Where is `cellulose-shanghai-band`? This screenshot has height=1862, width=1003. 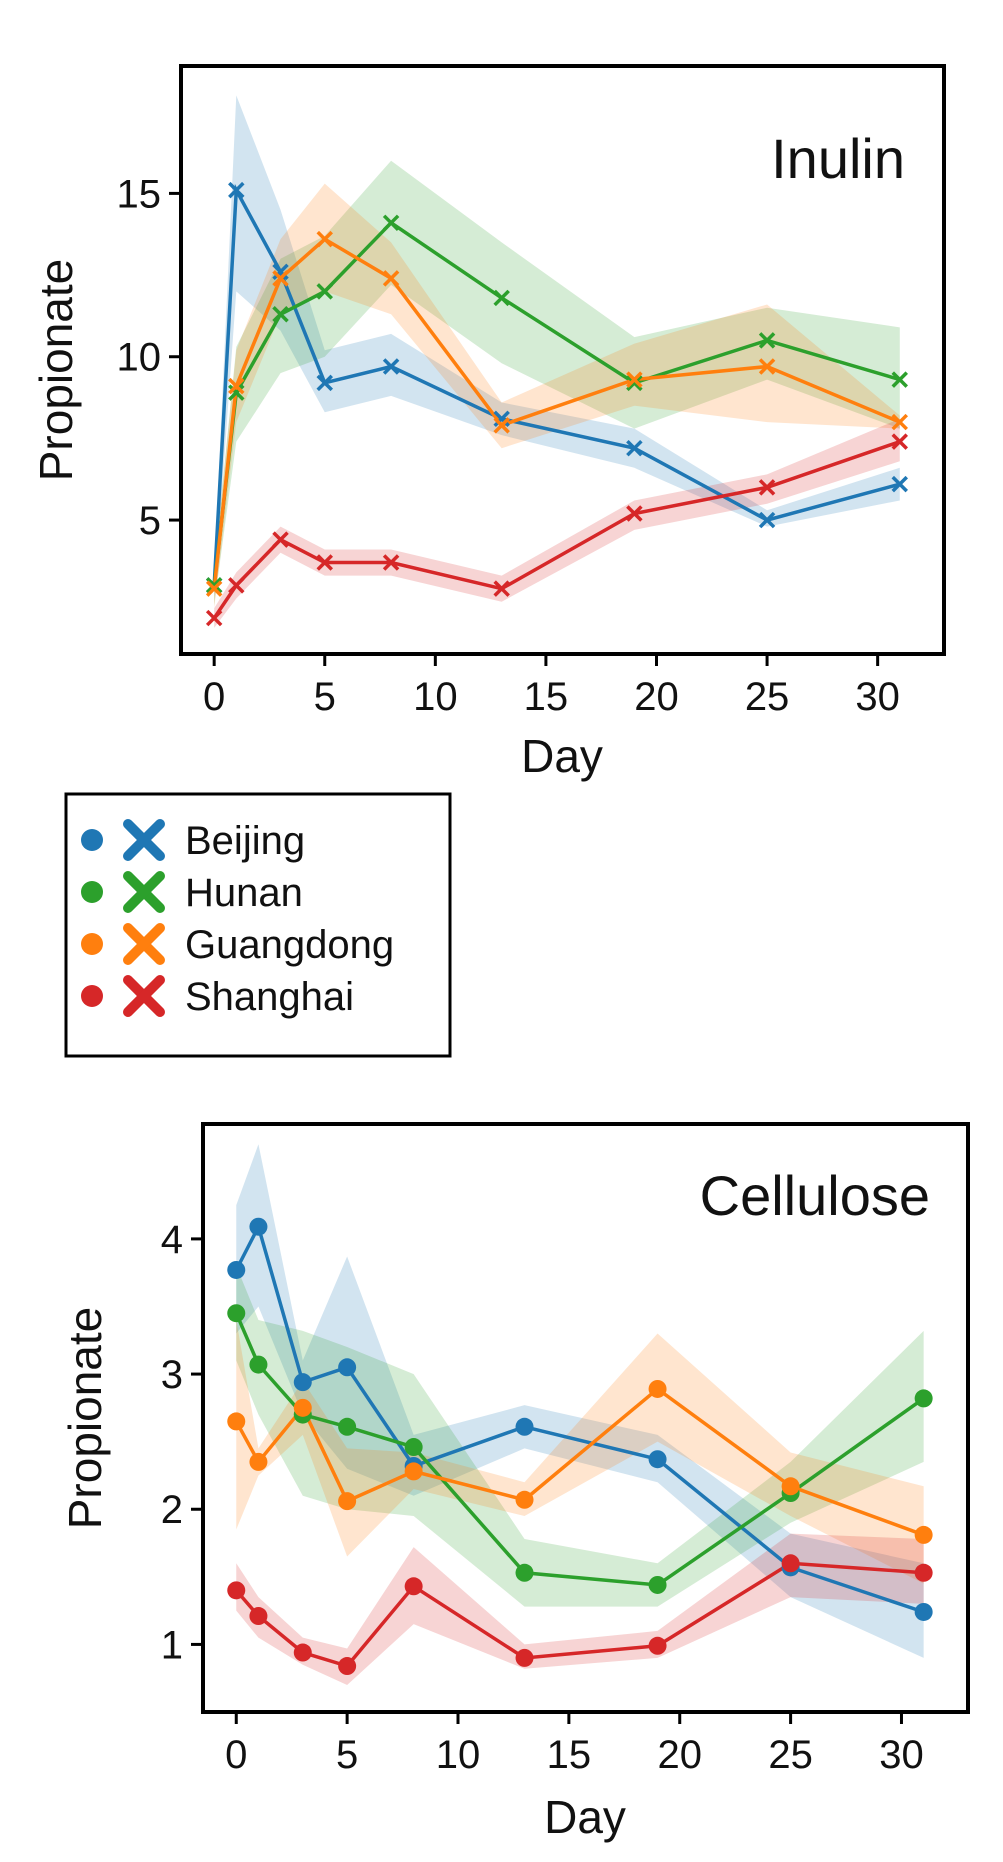
cellulose-shanghai-band is located at coordinates (580, 1609).